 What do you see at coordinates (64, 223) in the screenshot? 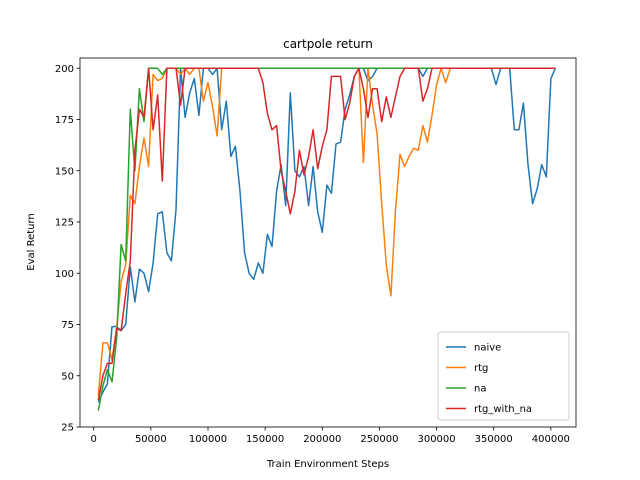
I see `y-tick-label: 125` at bounding box center [64, 223].